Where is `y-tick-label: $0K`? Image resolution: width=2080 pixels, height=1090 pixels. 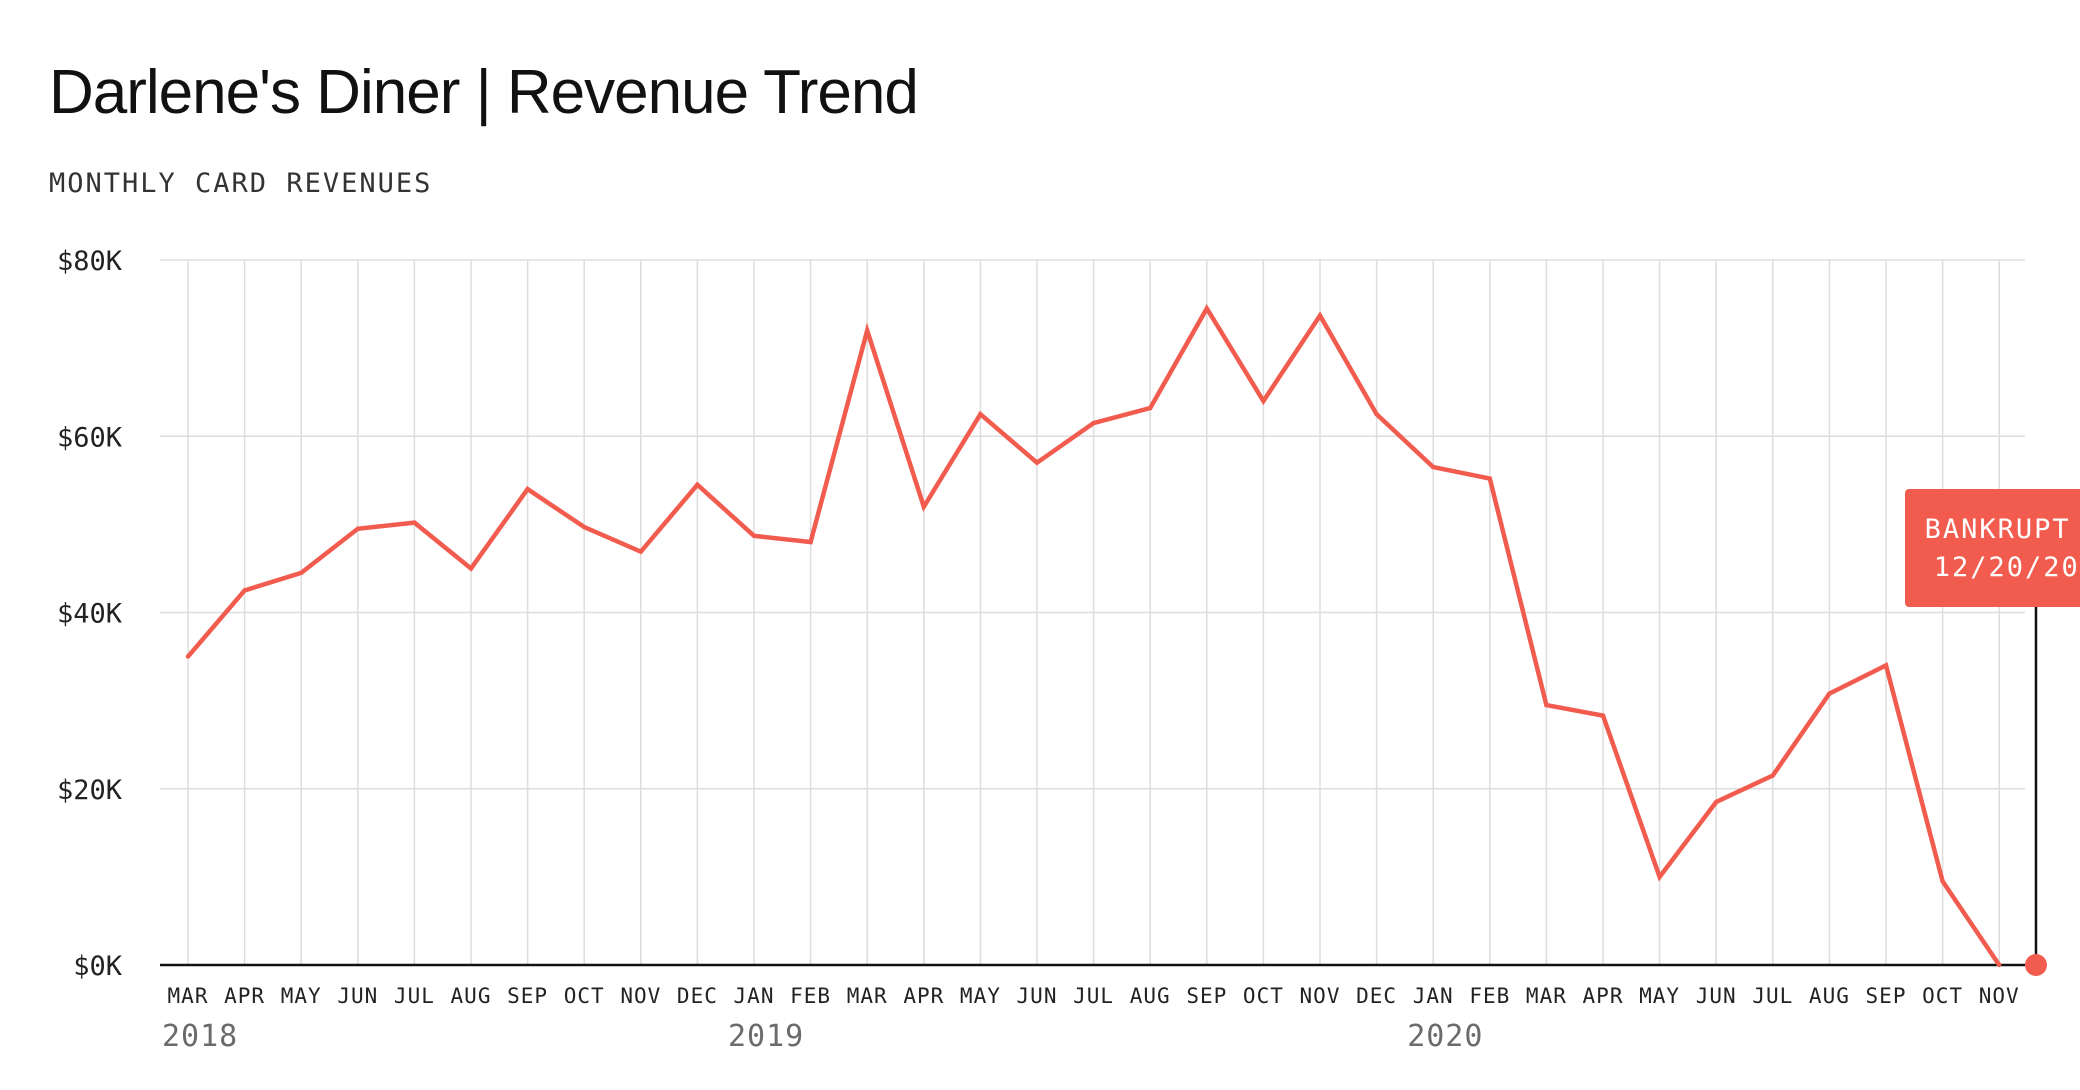 y-tick-label: $0K is located at coordinates (98, 966).